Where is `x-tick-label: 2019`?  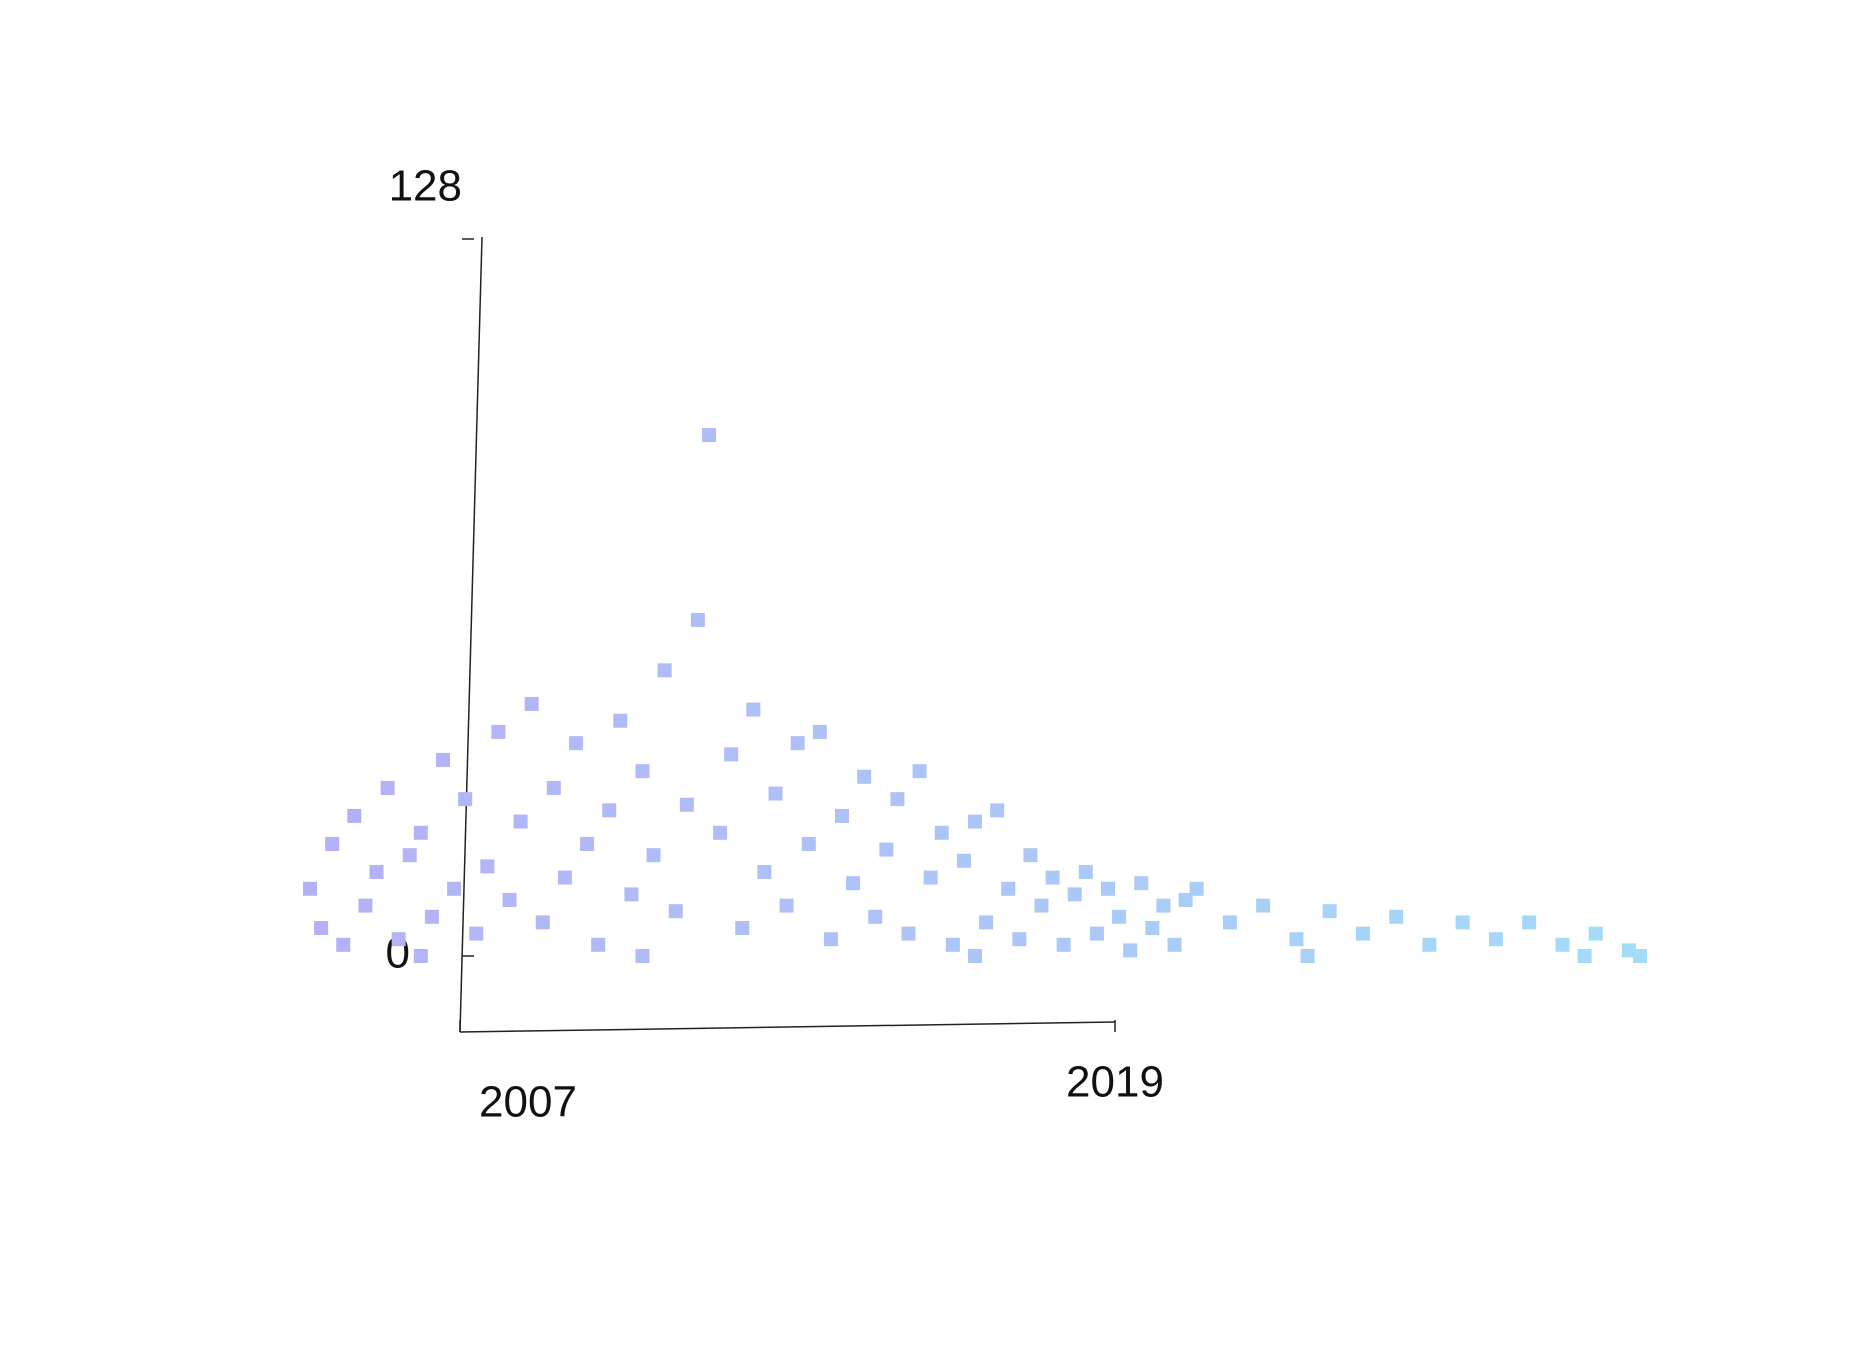
x-tick-label: 2019 is located at coordinates (1115, 1082).